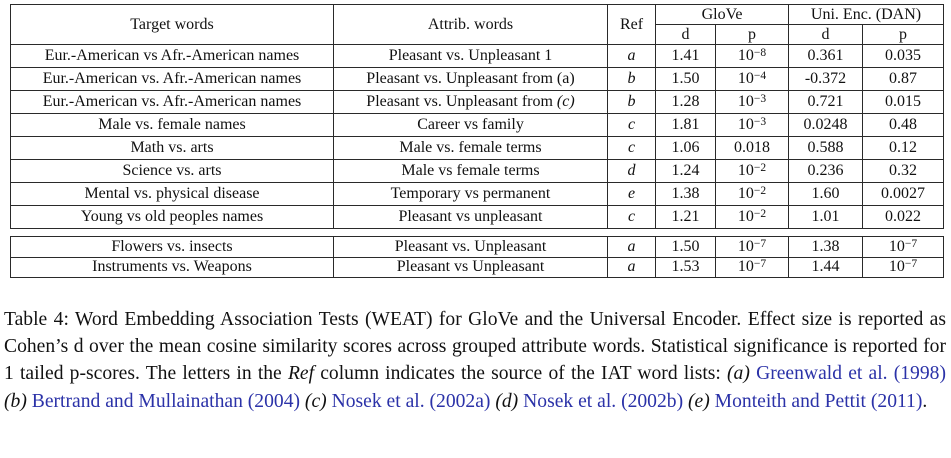 Image resolution: width=951 pixels, height=458 pixels. I want to click on col-header-uni-enc: Uni. Enc. (DAN), so click(866, 14).